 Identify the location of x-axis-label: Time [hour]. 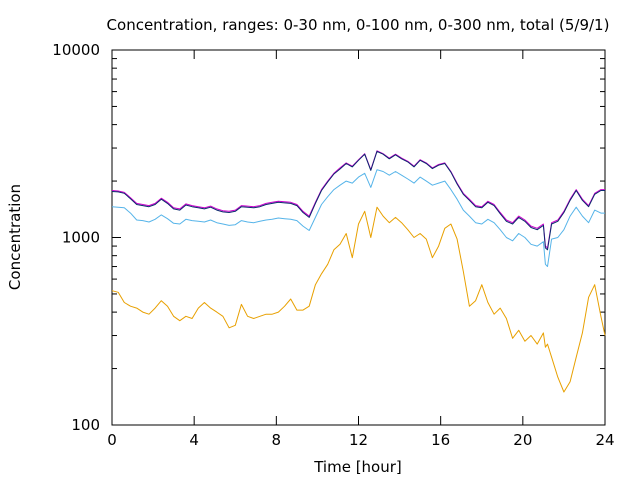
(357, 467).